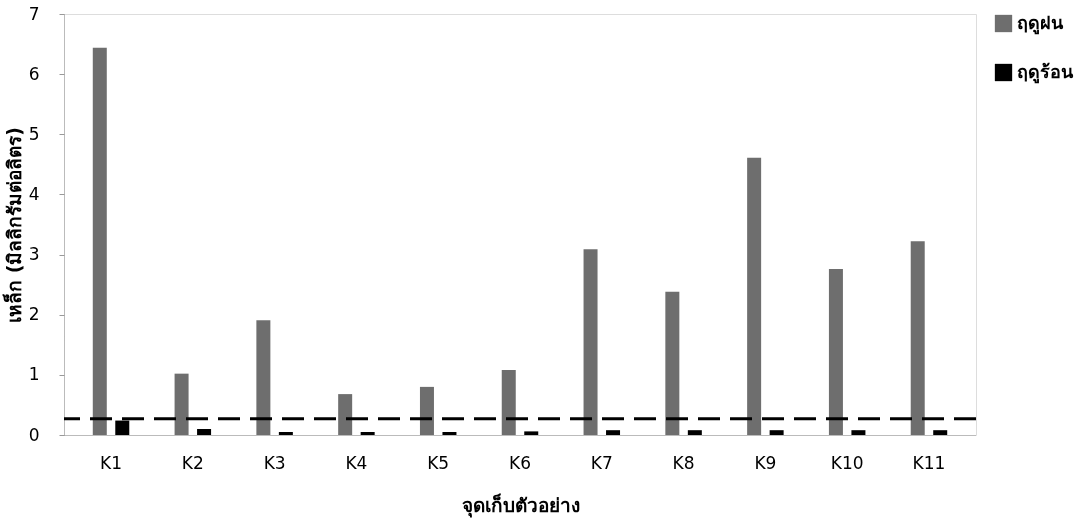 This screenshot has width=1078, height=520. Describe the element at coordinates (34, 193) in the screenshot. I see `y-tick-label: 4` at that location.